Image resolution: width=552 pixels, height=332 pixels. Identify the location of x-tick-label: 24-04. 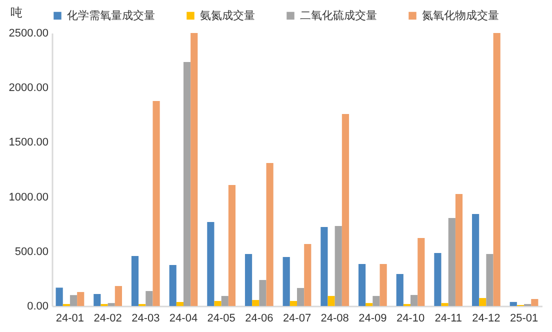
(183, 318).